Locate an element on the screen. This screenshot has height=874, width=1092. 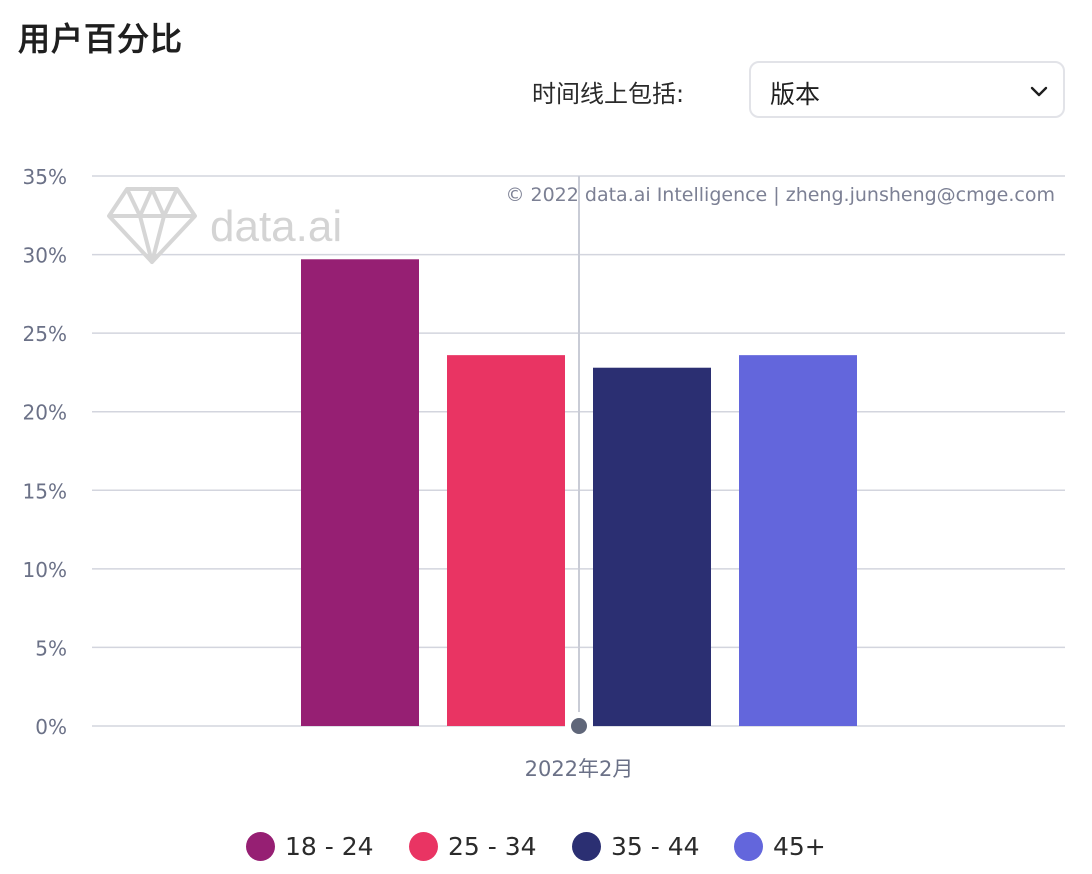
select-value: 版本 is located at coordinates (795, 94).